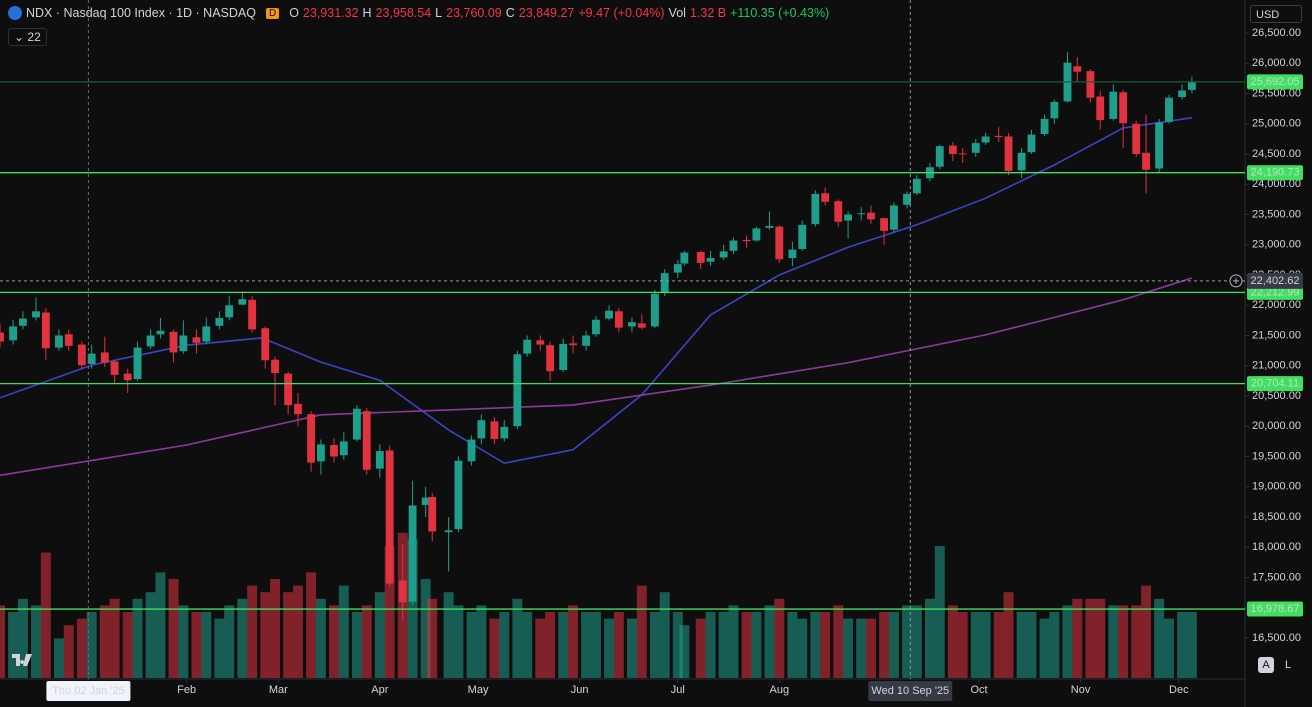 This screenshot has height=707, width=1312. What do you see at coordinates (1276, 214) in the screenshot?
I see `y-tick-label: 23,500.00` at bounding box center [1276, 214].